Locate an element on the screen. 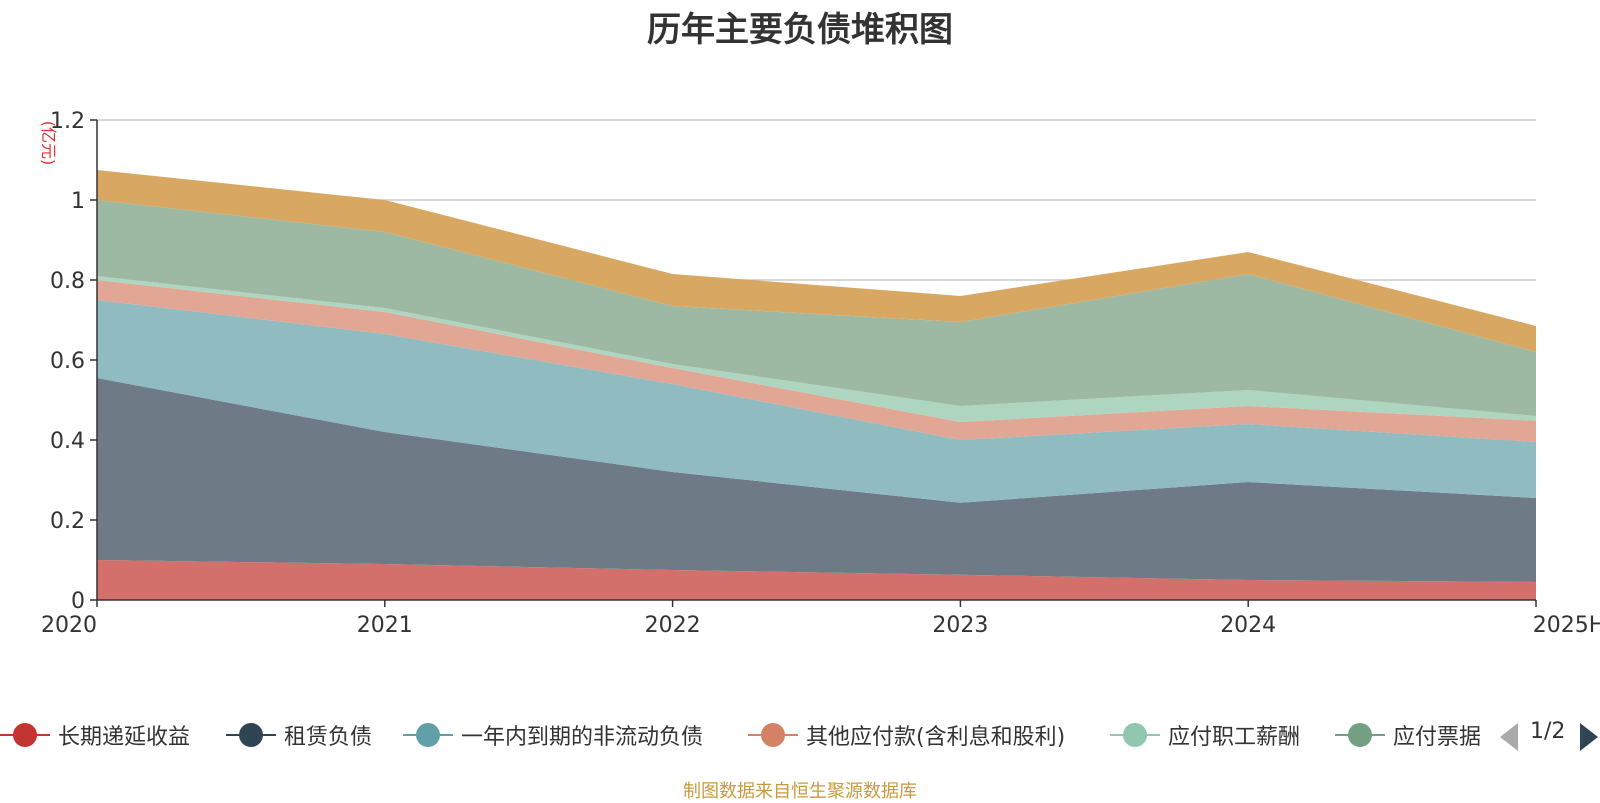 The image size is (1600, 803). legend-label: 其他应付款(含利息和股利) is located at coordinates (936, 737).